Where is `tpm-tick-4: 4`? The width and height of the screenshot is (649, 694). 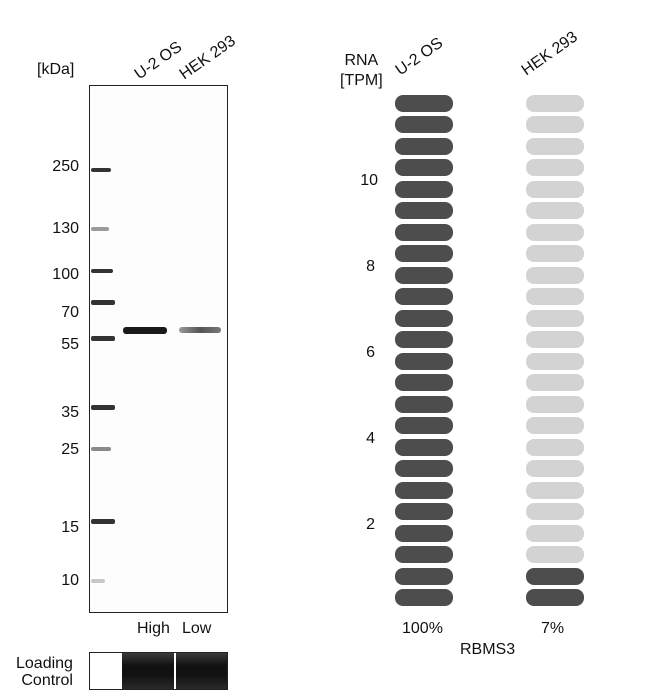
tpm-tick-4: 4 is located at coordinates (370, 438).